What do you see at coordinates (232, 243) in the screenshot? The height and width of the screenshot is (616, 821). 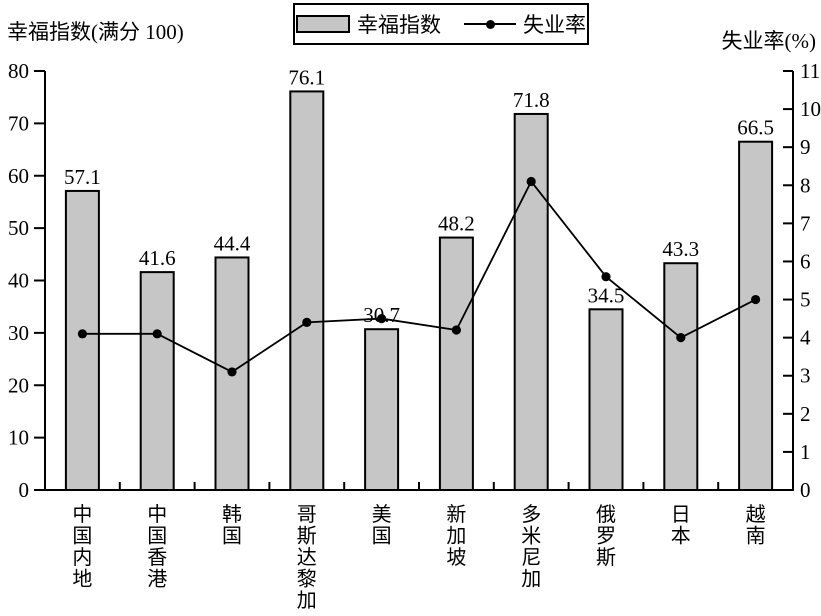 I see `bar-value-label: 44.4` at bounding box center [232, 243].